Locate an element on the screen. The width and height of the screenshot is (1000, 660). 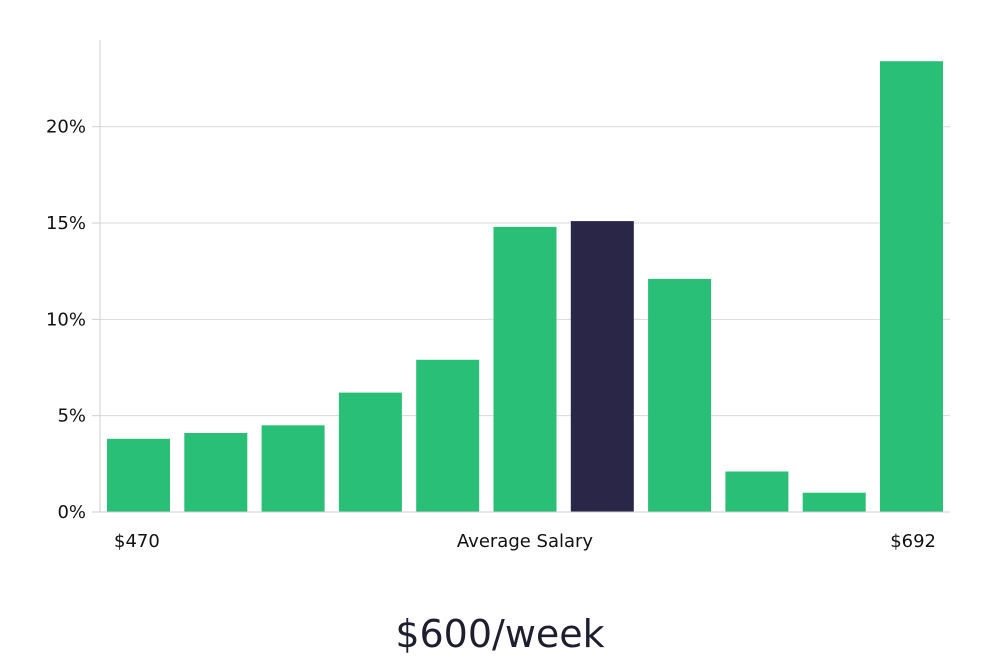
average-salary-value: $600/week is located at coordinates (499, 634).